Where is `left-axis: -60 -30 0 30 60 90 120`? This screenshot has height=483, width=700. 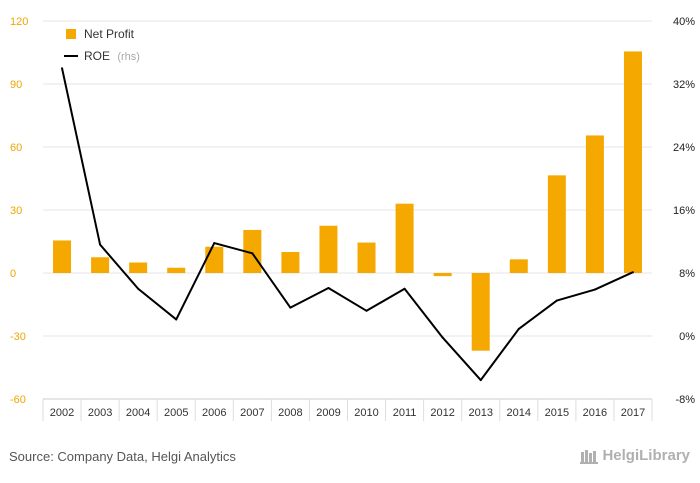
left-axis: -60 -30 0 30 60 90 120 is located at coordinates (19, 211).